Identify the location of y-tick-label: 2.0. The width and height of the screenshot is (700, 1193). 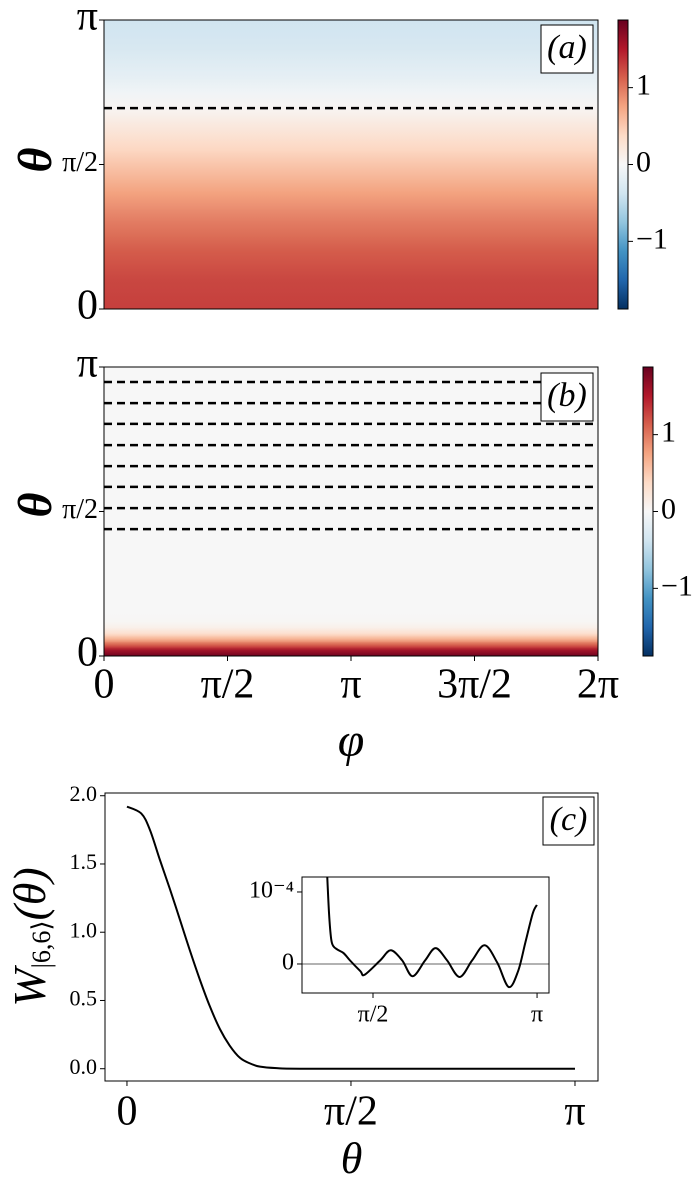
(84, 793).